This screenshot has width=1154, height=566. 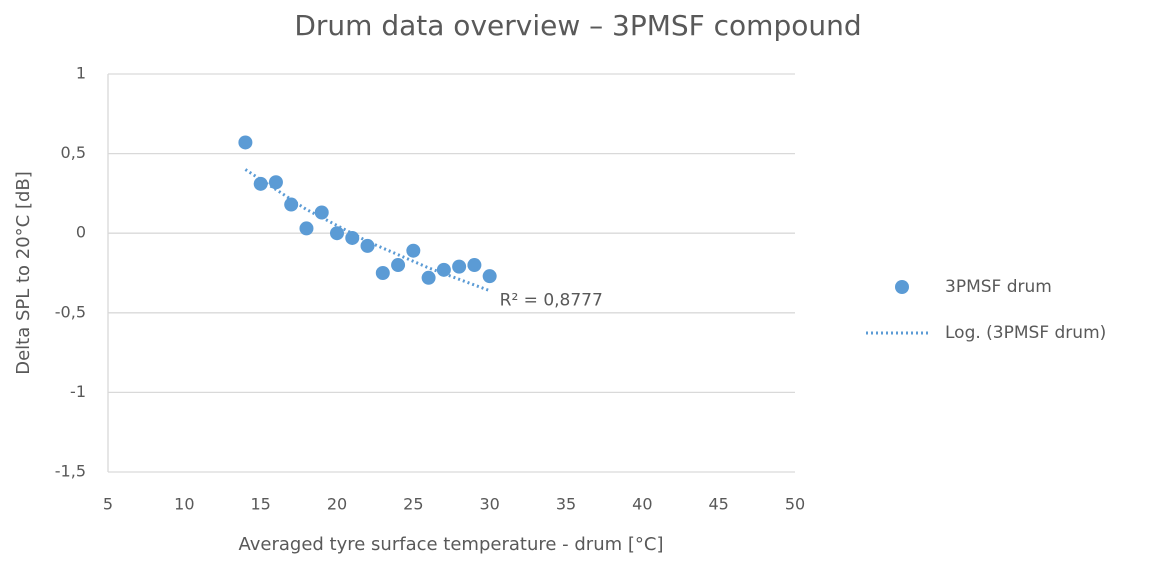 I want to click on x-tick-label: 50, so click(x=795, y=504).